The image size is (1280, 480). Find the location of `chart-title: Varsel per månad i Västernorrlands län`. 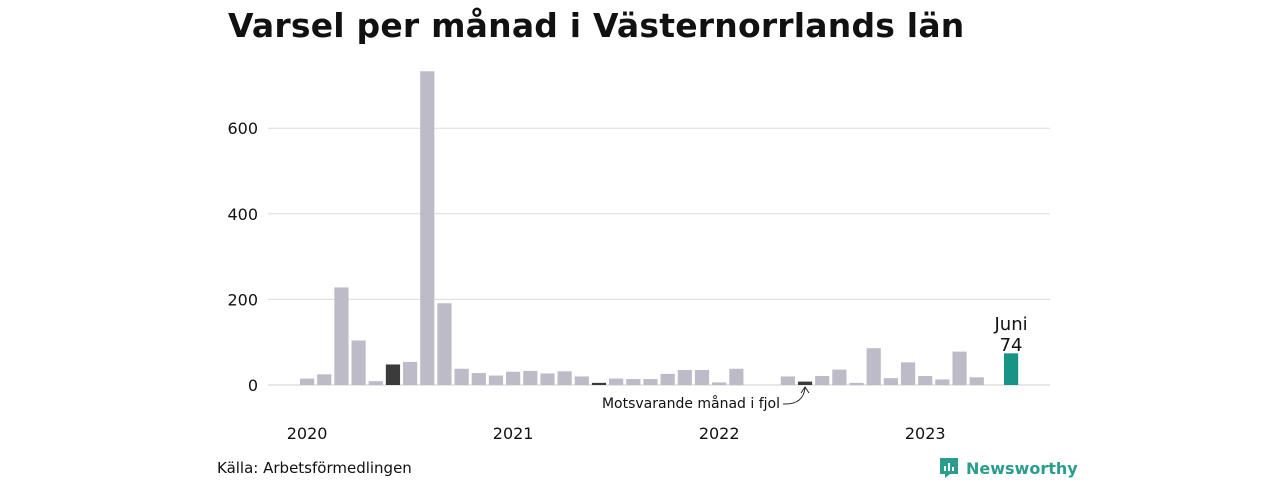

chart-title: Varsel per månad i Västernorrlands län is located at coordinates (596, 25).